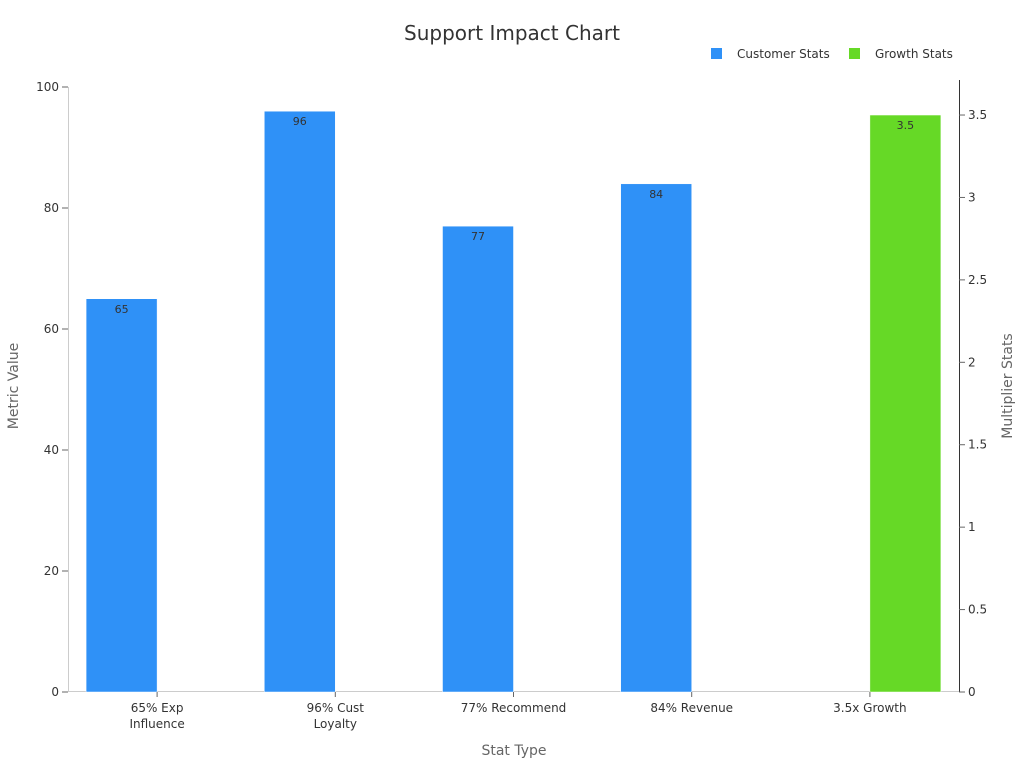 The height and width of the screenshot is (768, 1024). What do you see at coordinates (122, 309) in the screenshot?
I see `bar-value-label: 65` at bounding box center [122, 309].